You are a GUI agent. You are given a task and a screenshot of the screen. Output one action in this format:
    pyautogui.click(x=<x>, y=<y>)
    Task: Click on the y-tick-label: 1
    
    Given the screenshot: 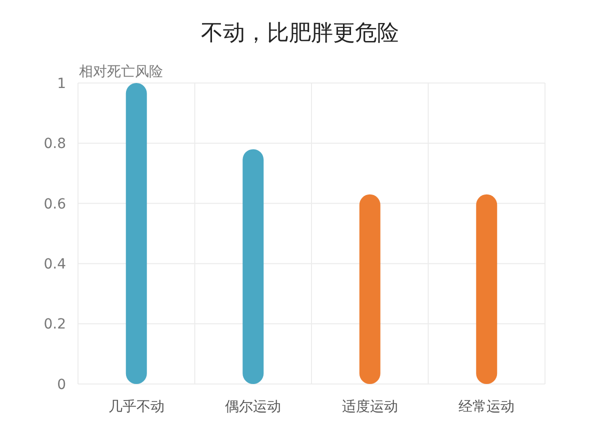 What is the action you would take?
    pyautogui.click(x=61, y=84)
    